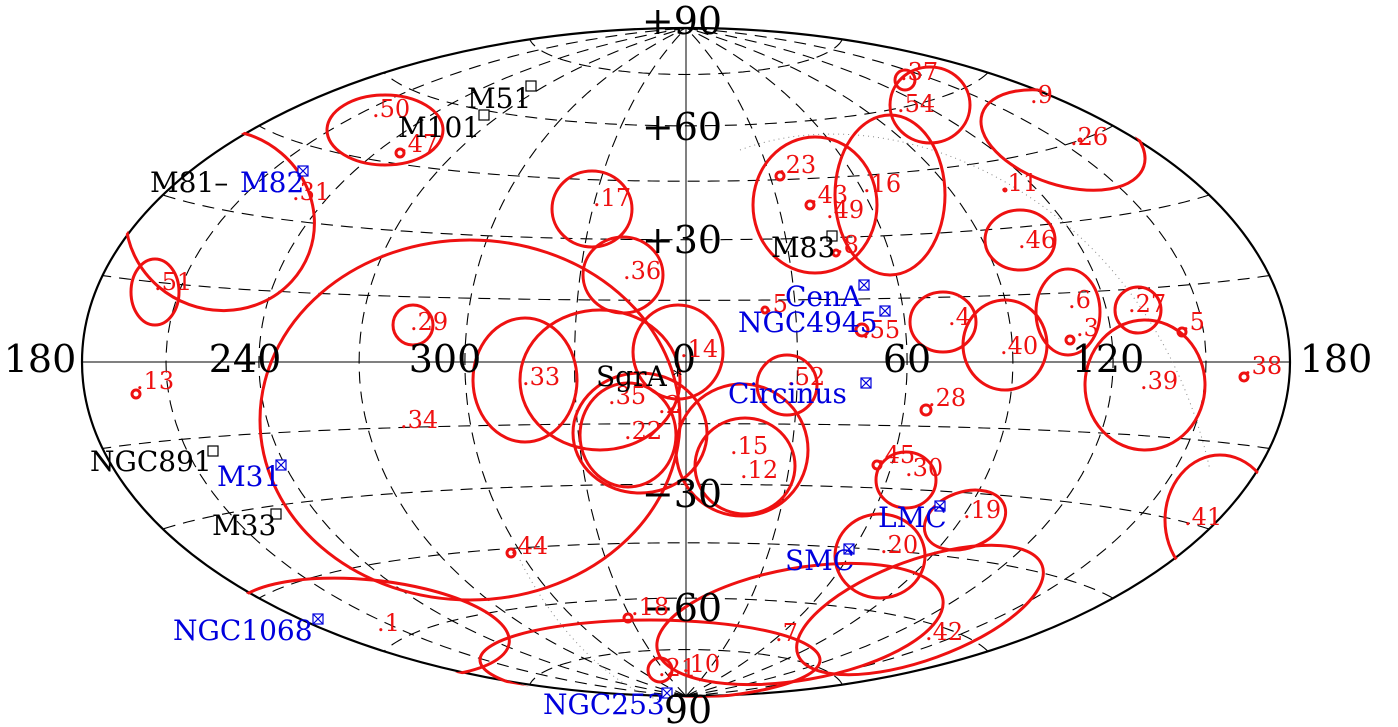  I want to click on axis-label-lon-300: 300, so click(445, 359).